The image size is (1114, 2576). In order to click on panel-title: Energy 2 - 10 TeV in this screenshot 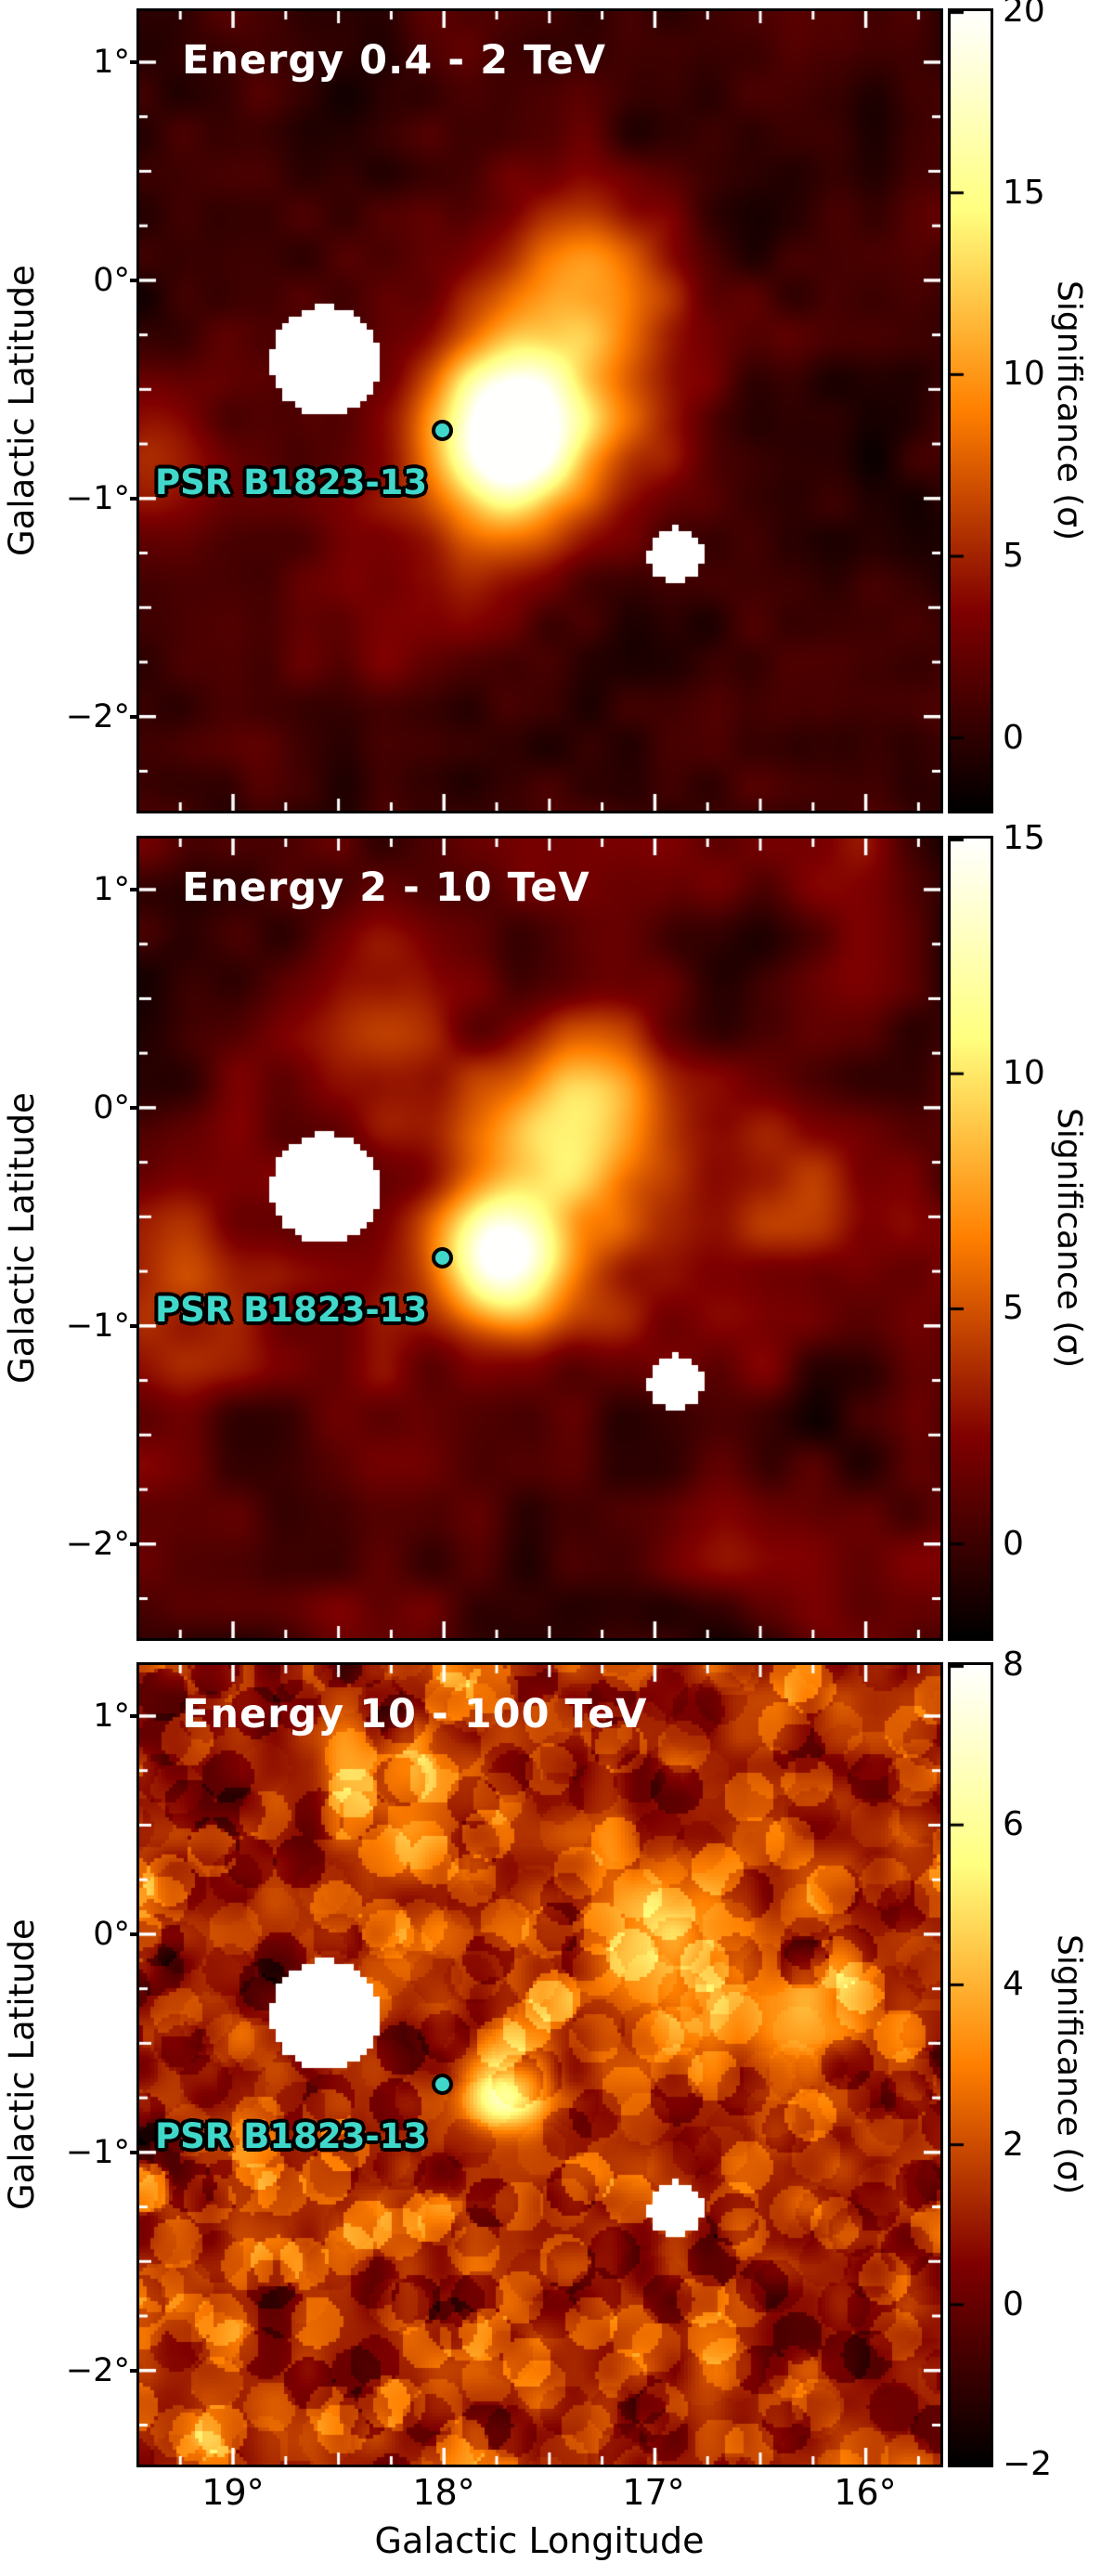, I will do `click(386, 888)`.